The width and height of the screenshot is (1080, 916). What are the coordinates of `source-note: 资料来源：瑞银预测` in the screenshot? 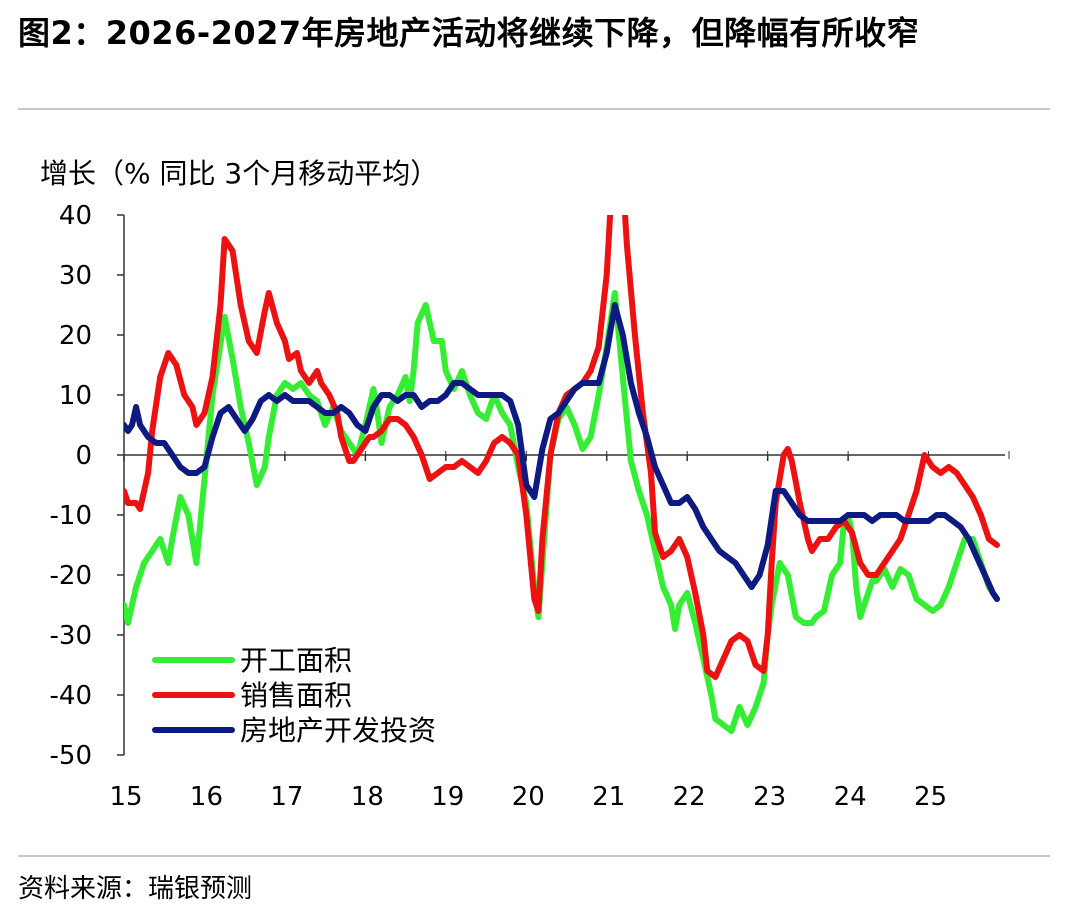 It's located at (135, 889).